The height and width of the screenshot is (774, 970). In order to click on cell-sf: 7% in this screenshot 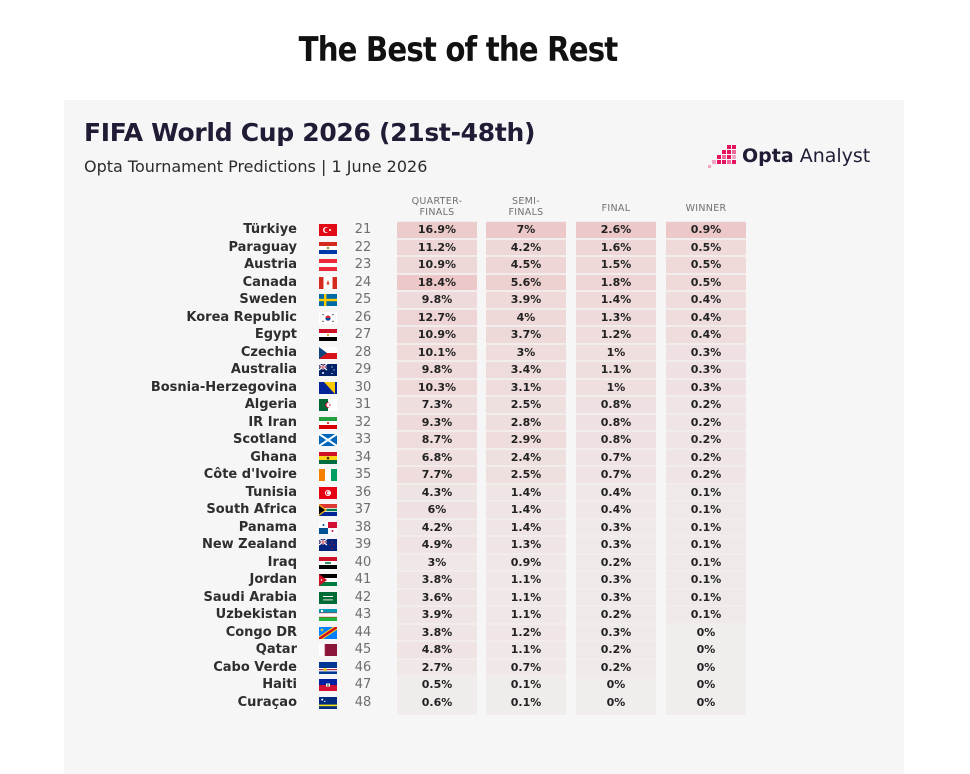, I will do `click(526, 230)`.